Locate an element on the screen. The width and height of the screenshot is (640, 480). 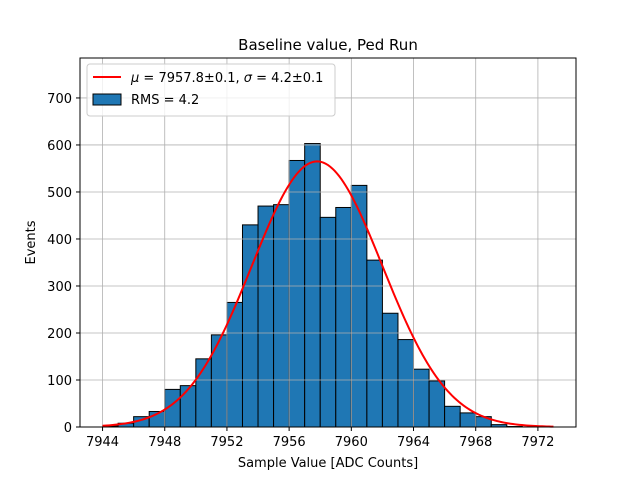
y-tick-label: 200 is located at coordinates (59, 334).